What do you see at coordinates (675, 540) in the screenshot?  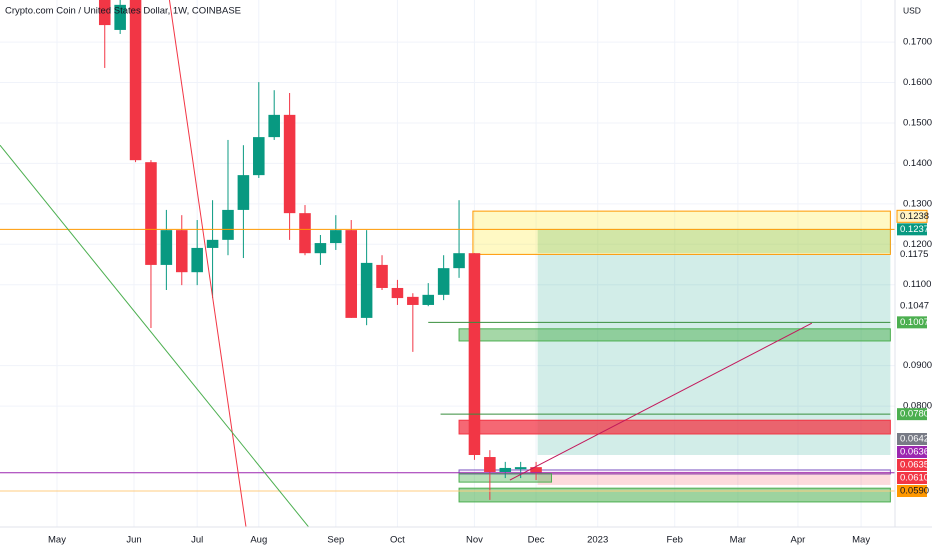 I see `x-tick-label: Feb` at bounding box center [675, 540].